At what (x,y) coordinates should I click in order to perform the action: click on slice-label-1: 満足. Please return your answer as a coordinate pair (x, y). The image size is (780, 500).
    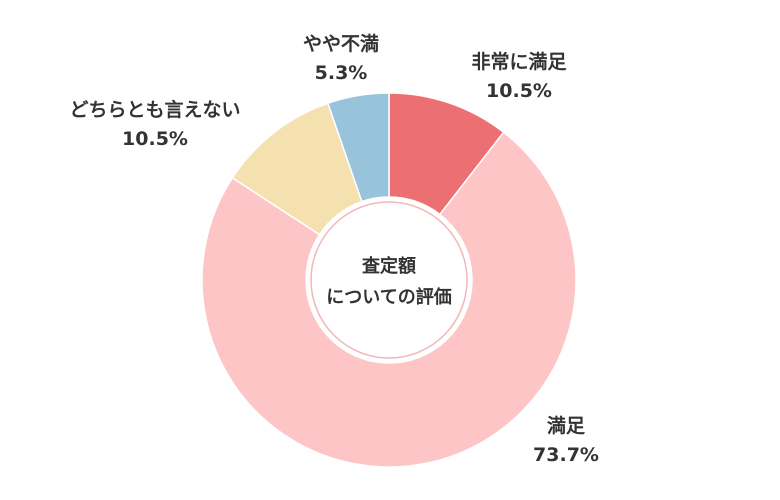
    Looking at the image, I should click on (566, 426).